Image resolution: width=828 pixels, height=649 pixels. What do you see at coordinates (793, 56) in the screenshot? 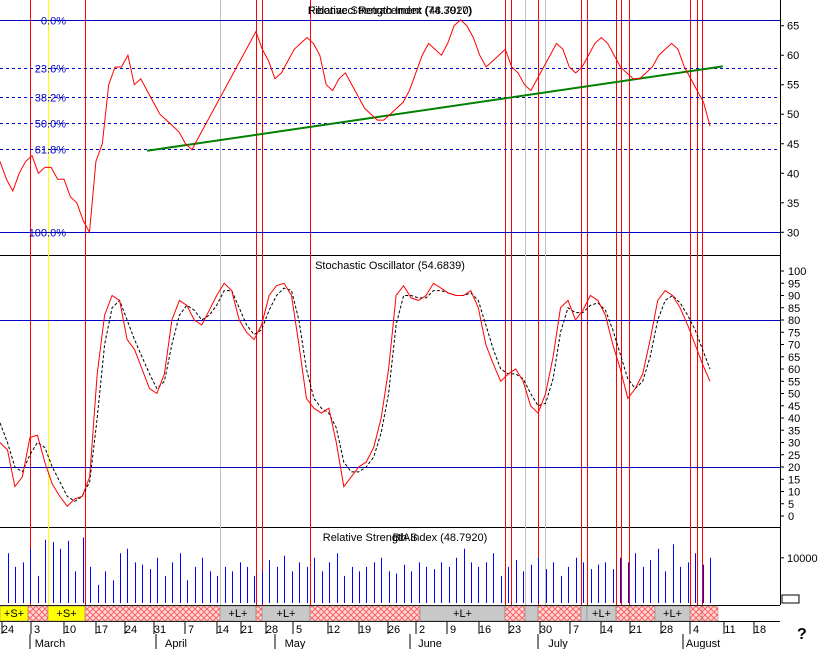
I see `y-tick-label: 60` at bounding box center [793, 56].